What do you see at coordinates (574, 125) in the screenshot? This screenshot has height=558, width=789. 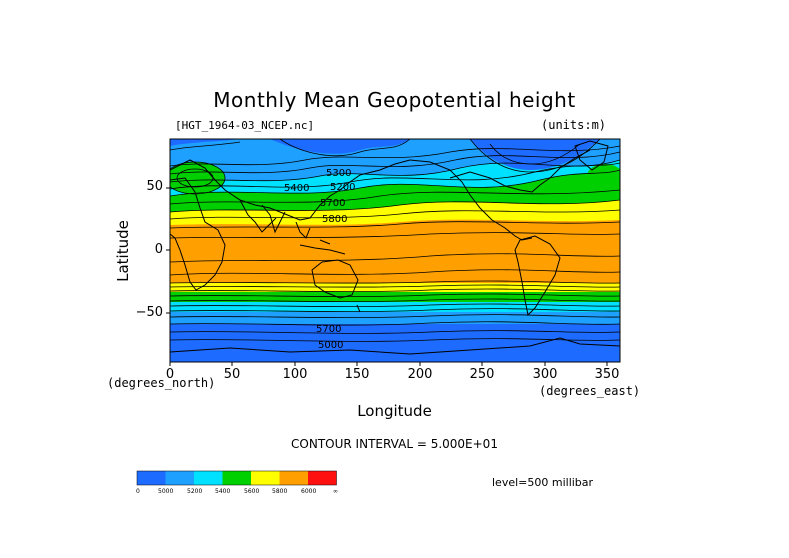 I see `units-label: (units:m)` at bounding box center [574, 125].